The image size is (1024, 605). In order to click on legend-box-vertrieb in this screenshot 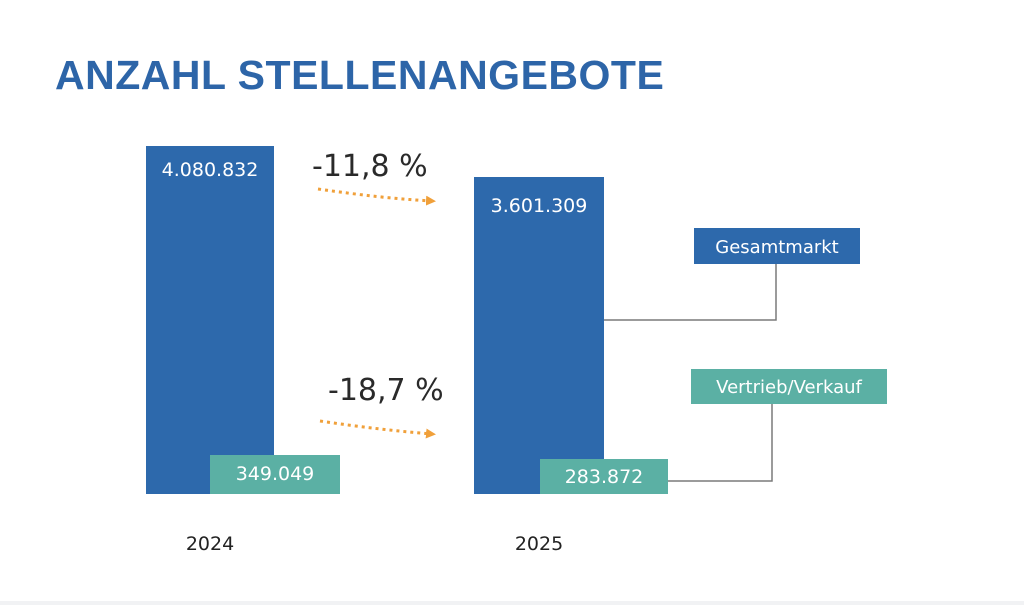, I will do `click(789, 386)`.